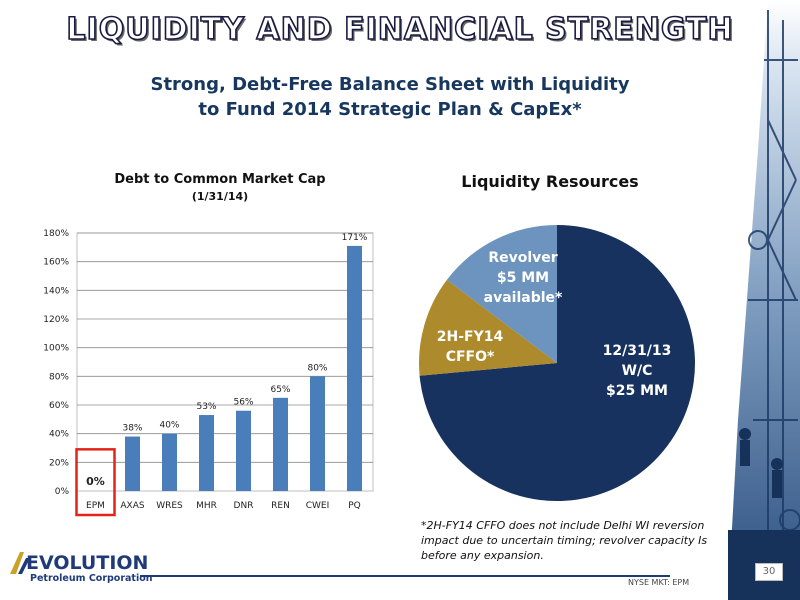 This screenshot has width=800, height=600. What do you see at coordinates (354, 506) in the screenshot?
I see `x-tick-label: PQ` at bounding box center [354, 506].